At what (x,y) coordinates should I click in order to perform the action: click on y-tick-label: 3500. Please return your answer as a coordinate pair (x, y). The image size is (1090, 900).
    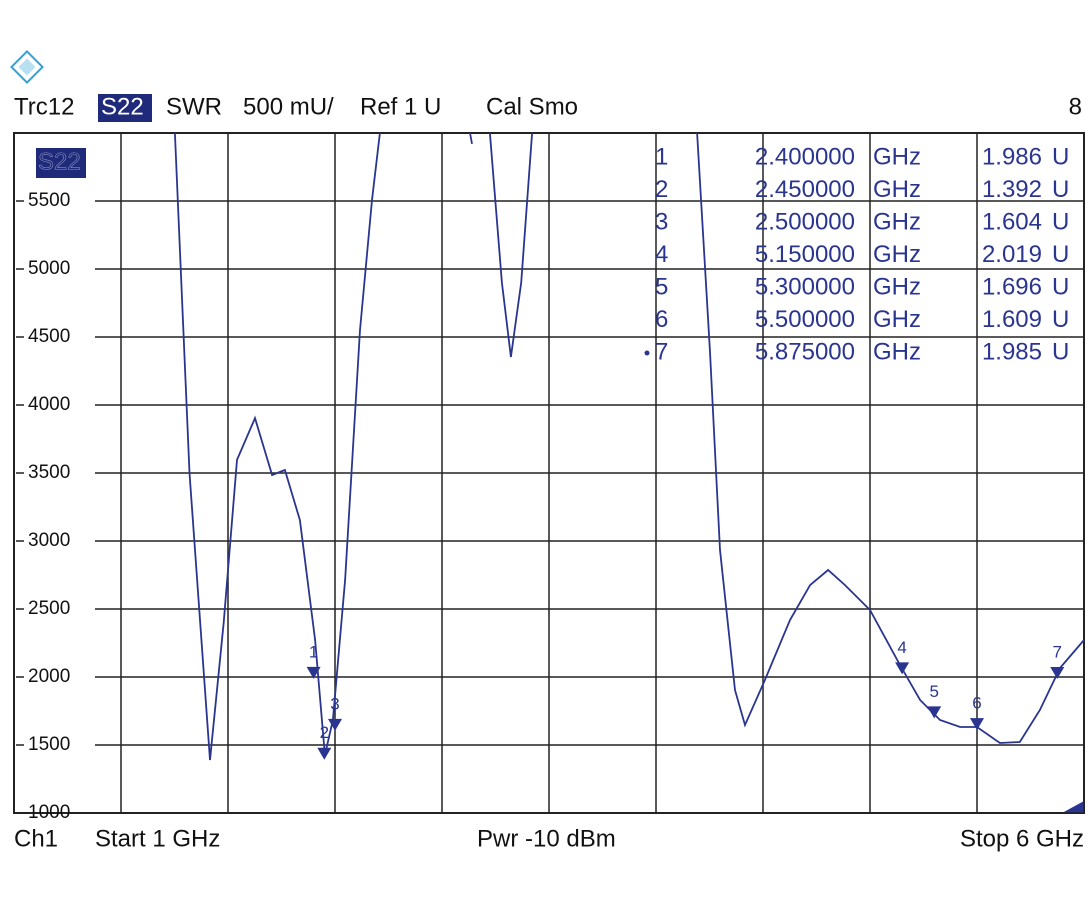
    Looking at the image, I should click on (49, 472).